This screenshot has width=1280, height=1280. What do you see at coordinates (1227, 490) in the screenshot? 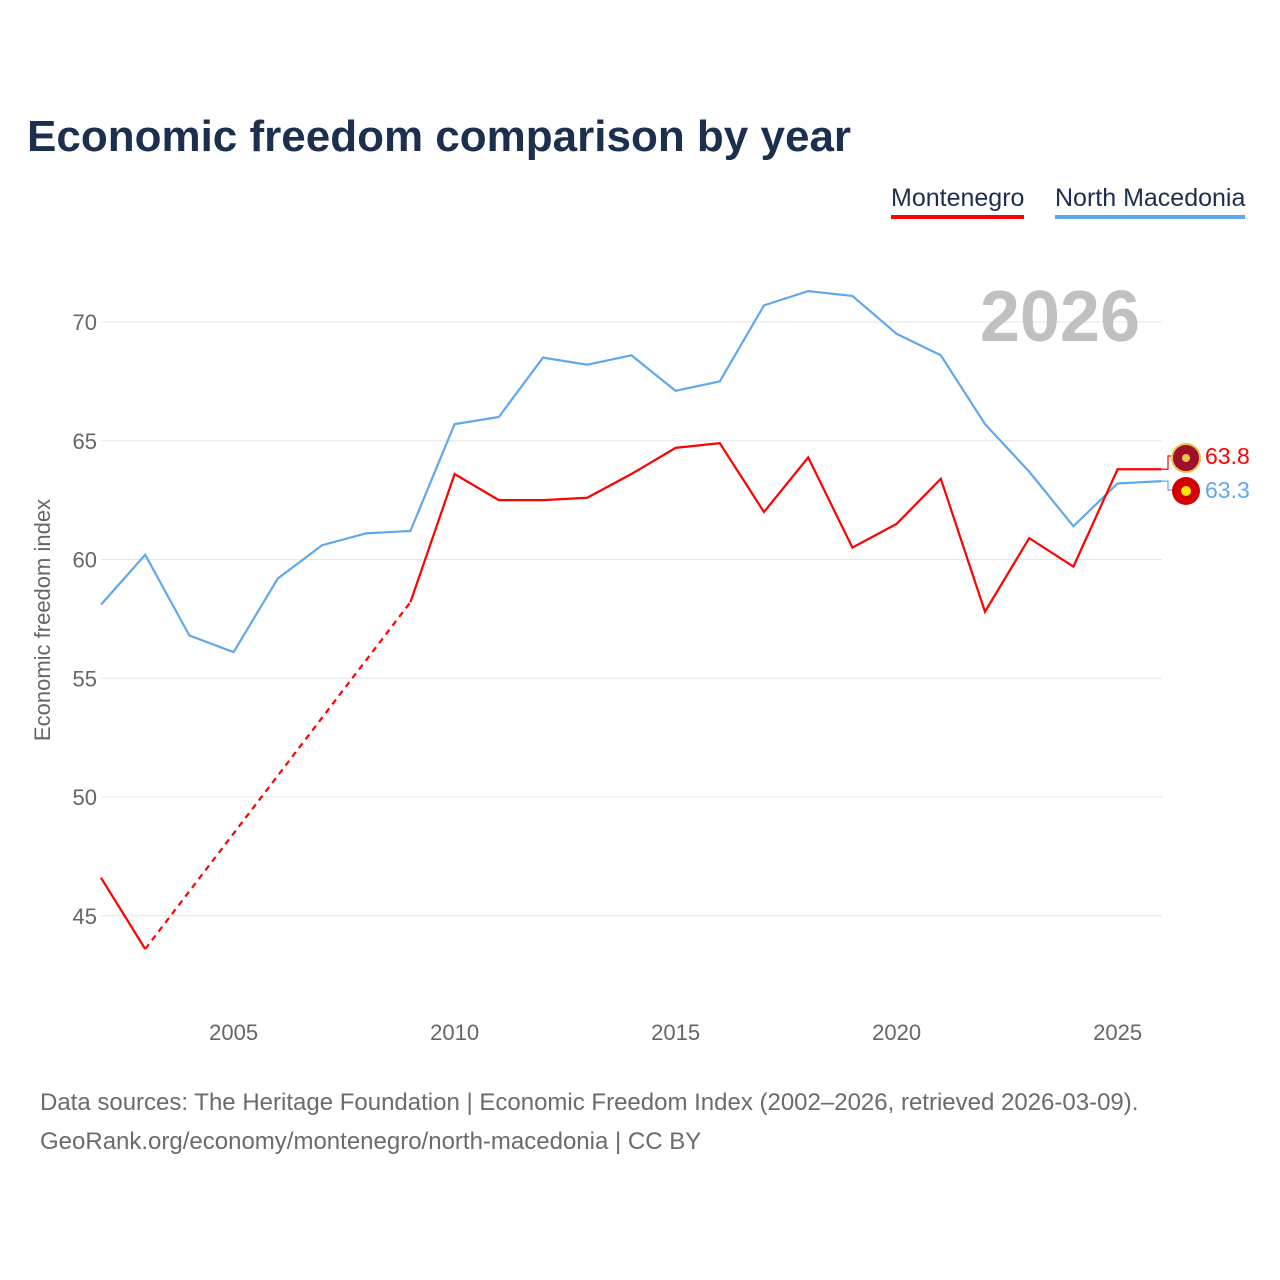
I see `end-value-label-north-macedonia: 63.3` at bounding box center [1227, 490].